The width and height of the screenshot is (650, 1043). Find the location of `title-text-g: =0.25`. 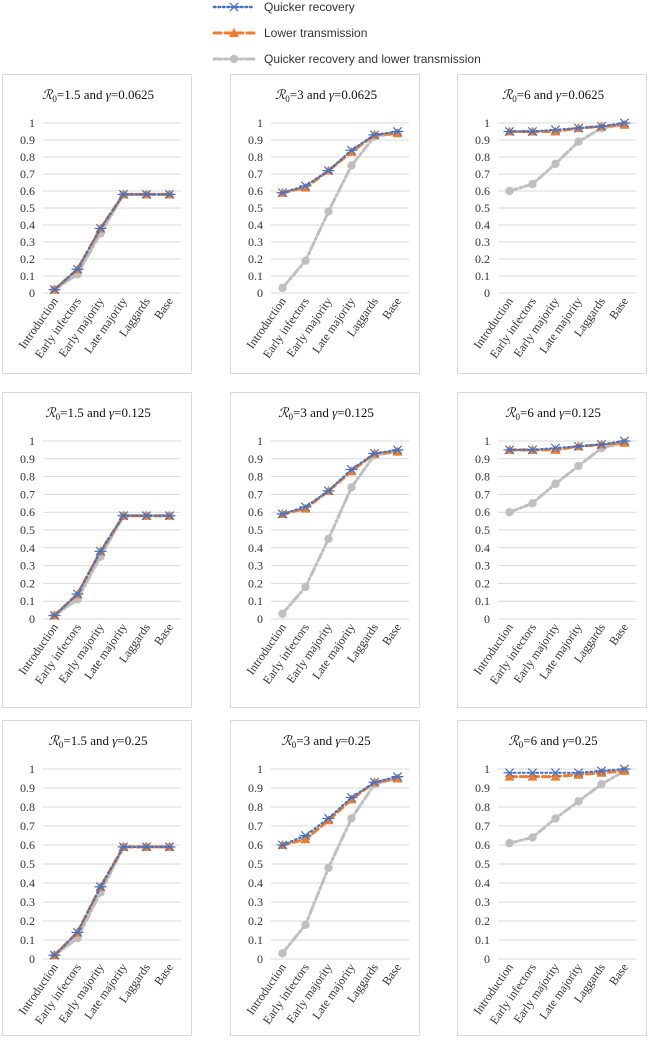

title-text-g: =0.25 is located at coordinates (132, 740).